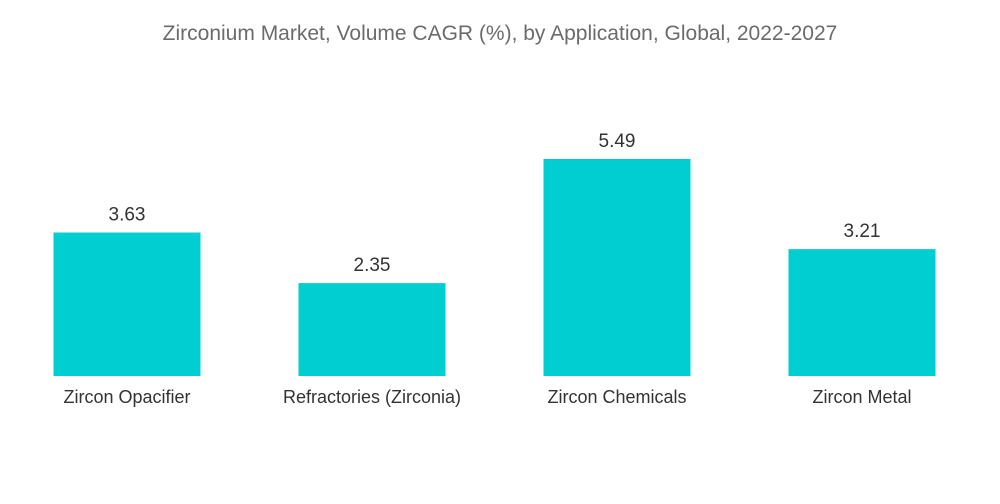  Describe the element at coordinates (126, 397) in the screenshot. I see `category-label-1: Zircon Opacifier` at that location.